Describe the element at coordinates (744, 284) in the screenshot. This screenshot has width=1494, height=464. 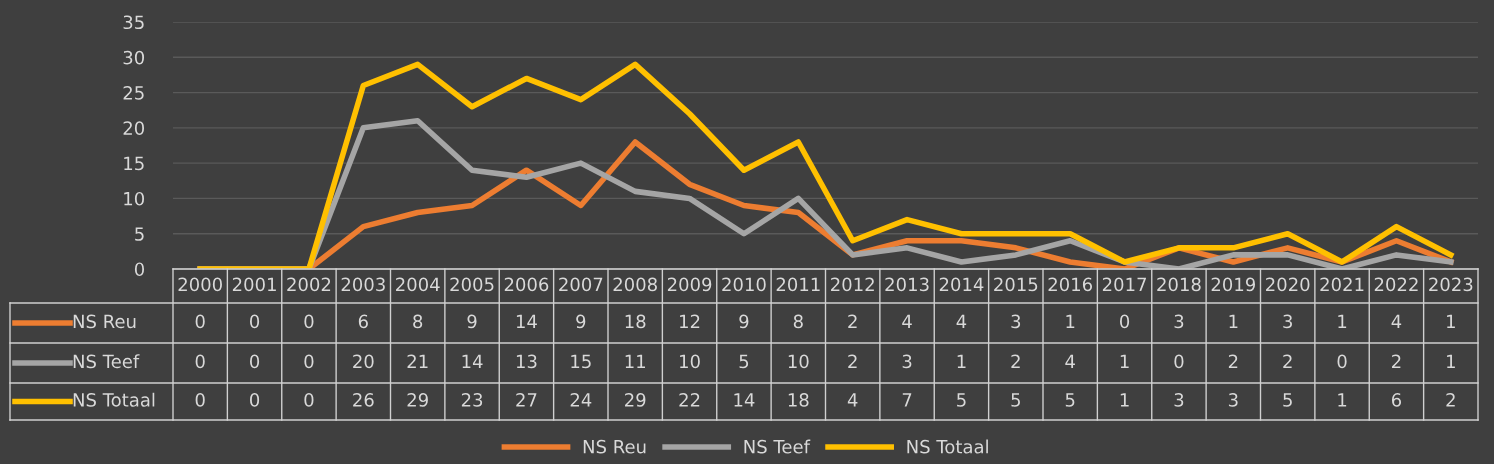
I see `x-tick-label: 2010` at that location.